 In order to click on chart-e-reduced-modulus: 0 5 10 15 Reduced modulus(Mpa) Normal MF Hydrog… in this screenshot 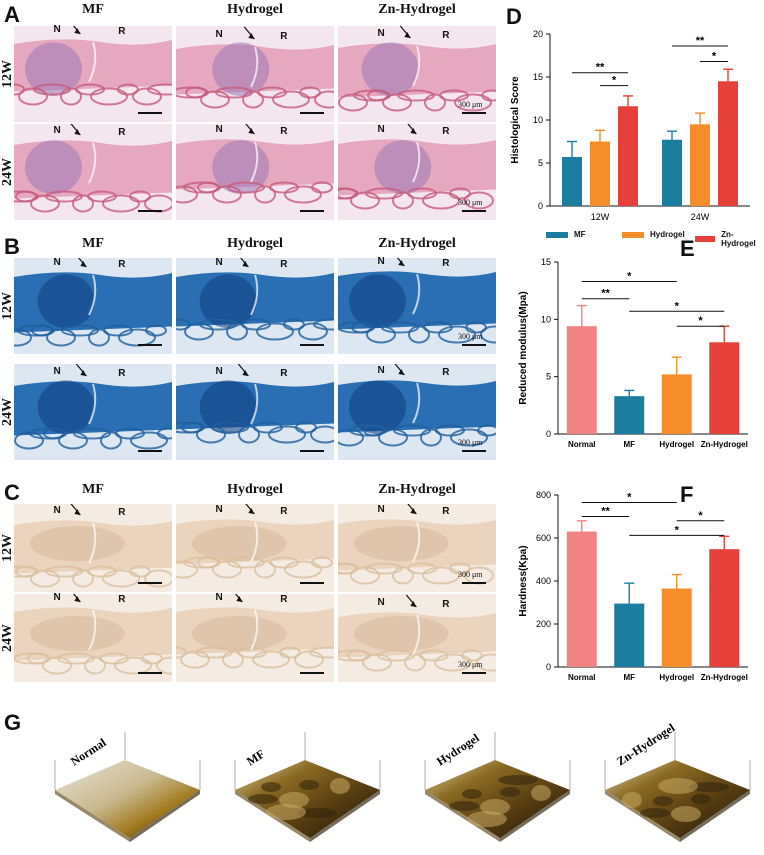, I will do `click(633, 353)`.